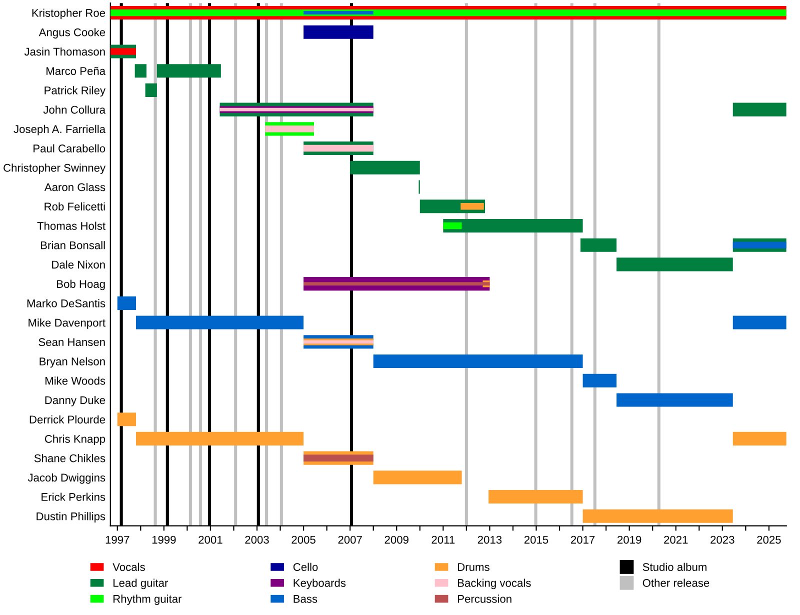 The width and height of the screenshot is (800, 615). What do you see at coordinates (76, 380) in the screenshot?
I see `y-tick-label: Mike Woods` at bounding box center [76, 380].